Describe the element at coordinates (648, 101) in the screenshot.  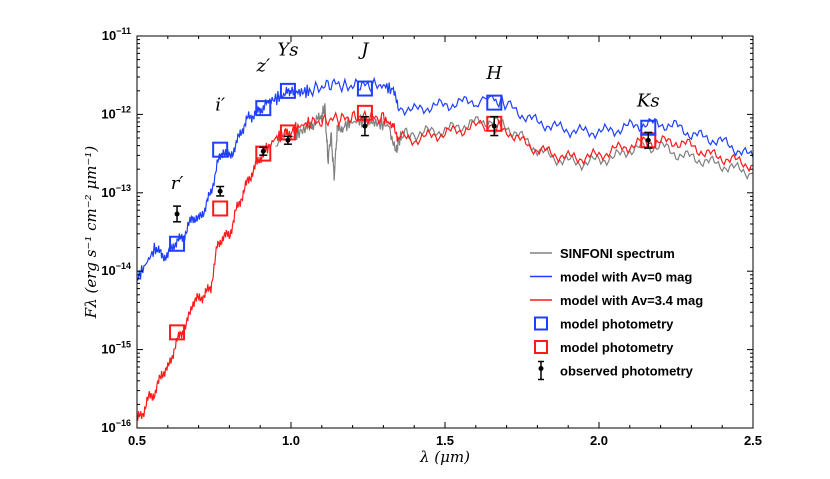
I see `band-label: Ks` at that location.